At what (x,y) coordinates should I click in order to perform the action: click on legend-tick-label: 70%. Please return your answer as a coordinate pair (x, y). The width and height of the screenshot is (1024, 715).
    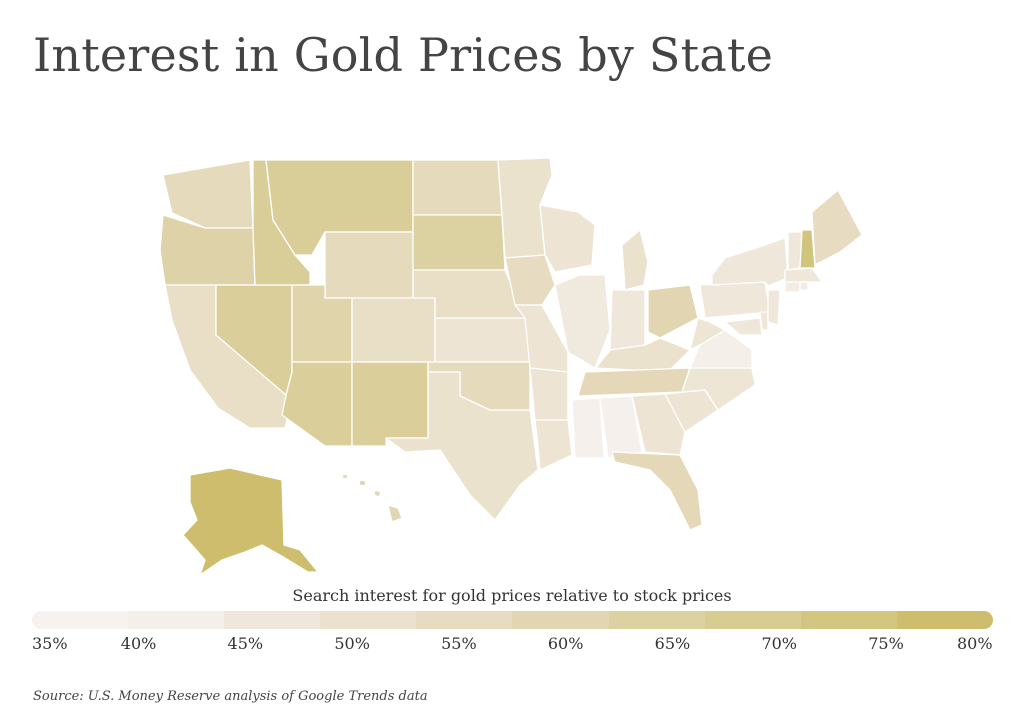
    Looking at the image, I should click on (779, 643).